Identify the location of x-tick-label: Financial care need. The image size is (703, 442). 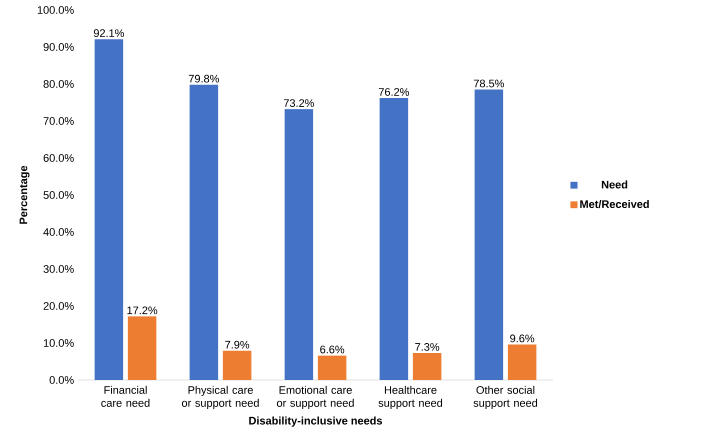
(125, 396).